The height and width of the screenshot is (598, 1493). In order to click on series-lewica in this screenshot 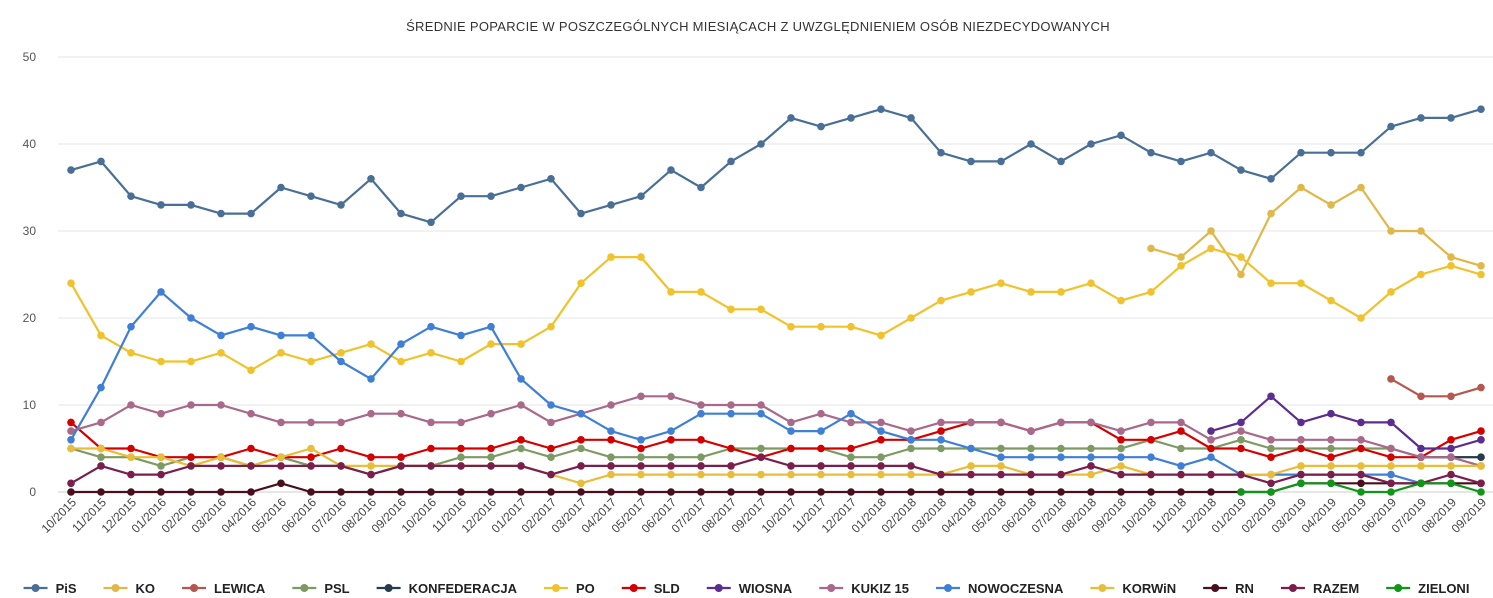, I will do `click(1436, 388)`.